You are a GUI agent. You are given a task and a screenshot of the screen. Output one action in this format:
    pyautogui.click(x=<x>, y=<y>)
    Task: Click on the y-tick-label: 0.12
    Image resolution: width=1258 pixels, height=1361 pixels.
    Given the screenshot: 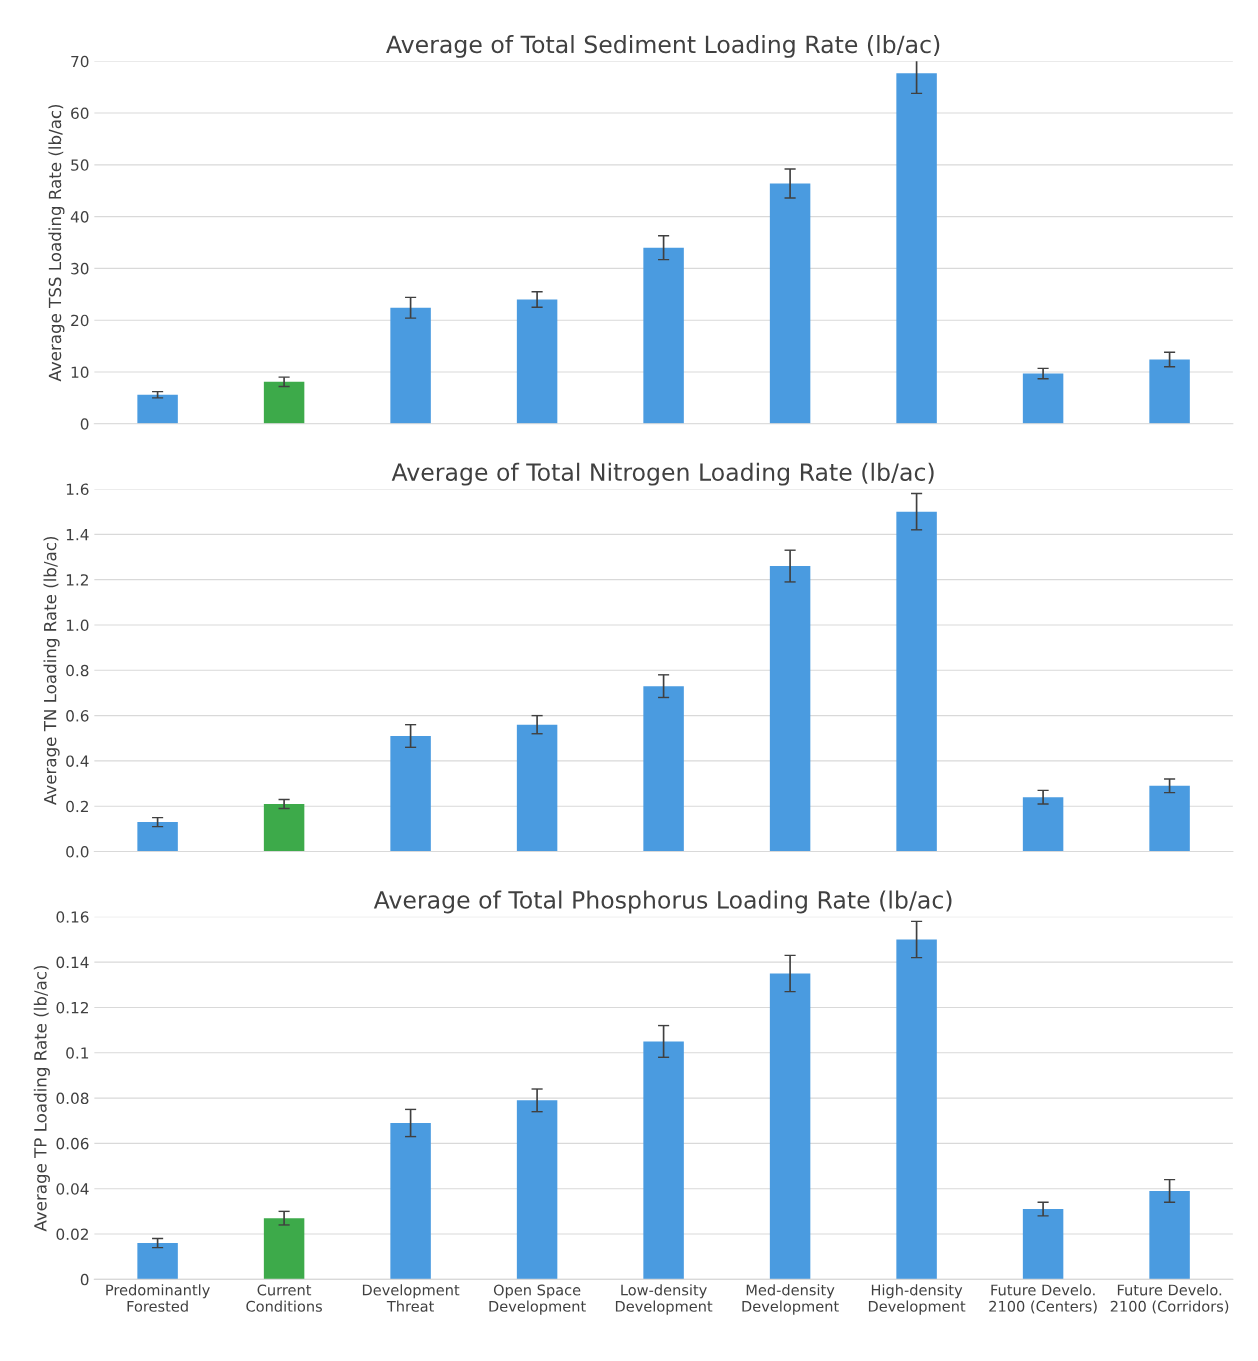 What is the action you would take?
    pyautogui.click(x=72, y=1007)
    